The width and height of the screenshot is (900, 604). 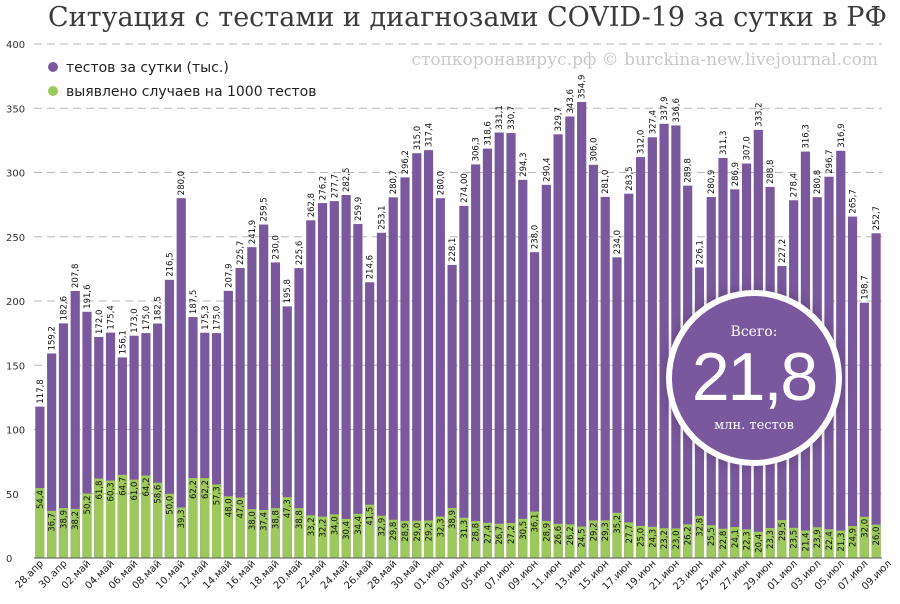 I want to click on label-tests-25: 277,7, so click(x=335, y=186).